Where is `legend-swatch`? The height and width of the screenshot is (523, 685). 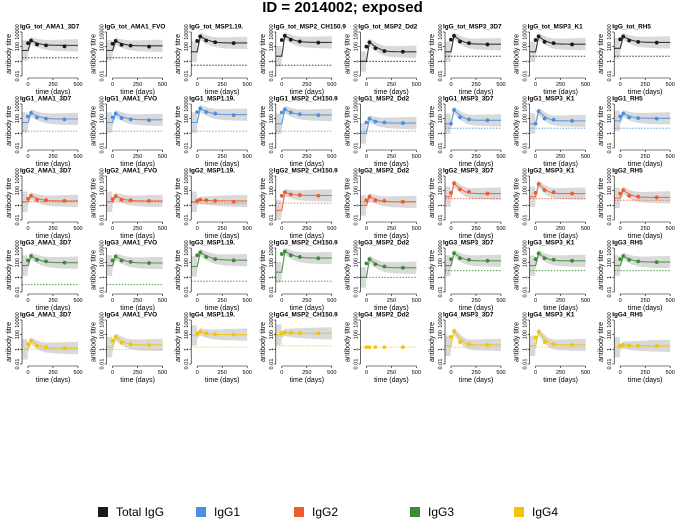
legend-swatch is located at coordinates (103, 512).